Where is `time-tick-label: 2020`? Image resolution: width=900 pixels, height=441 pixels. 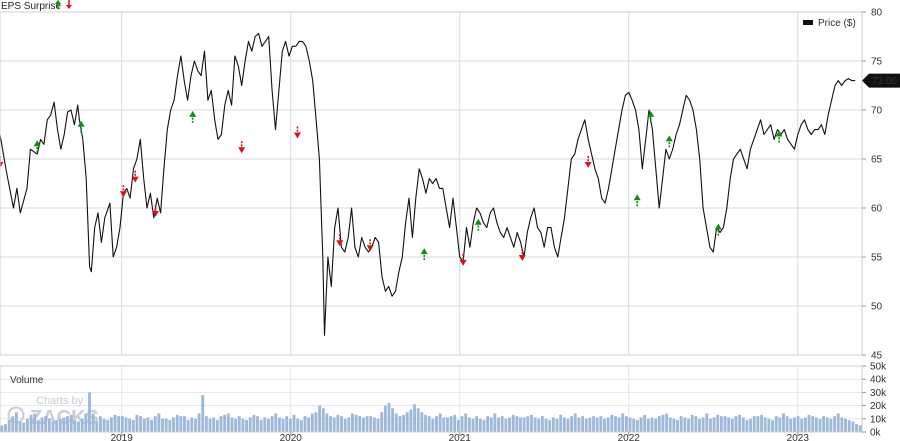
time-tick-label: 2020 is located at coordinates (291, 437).